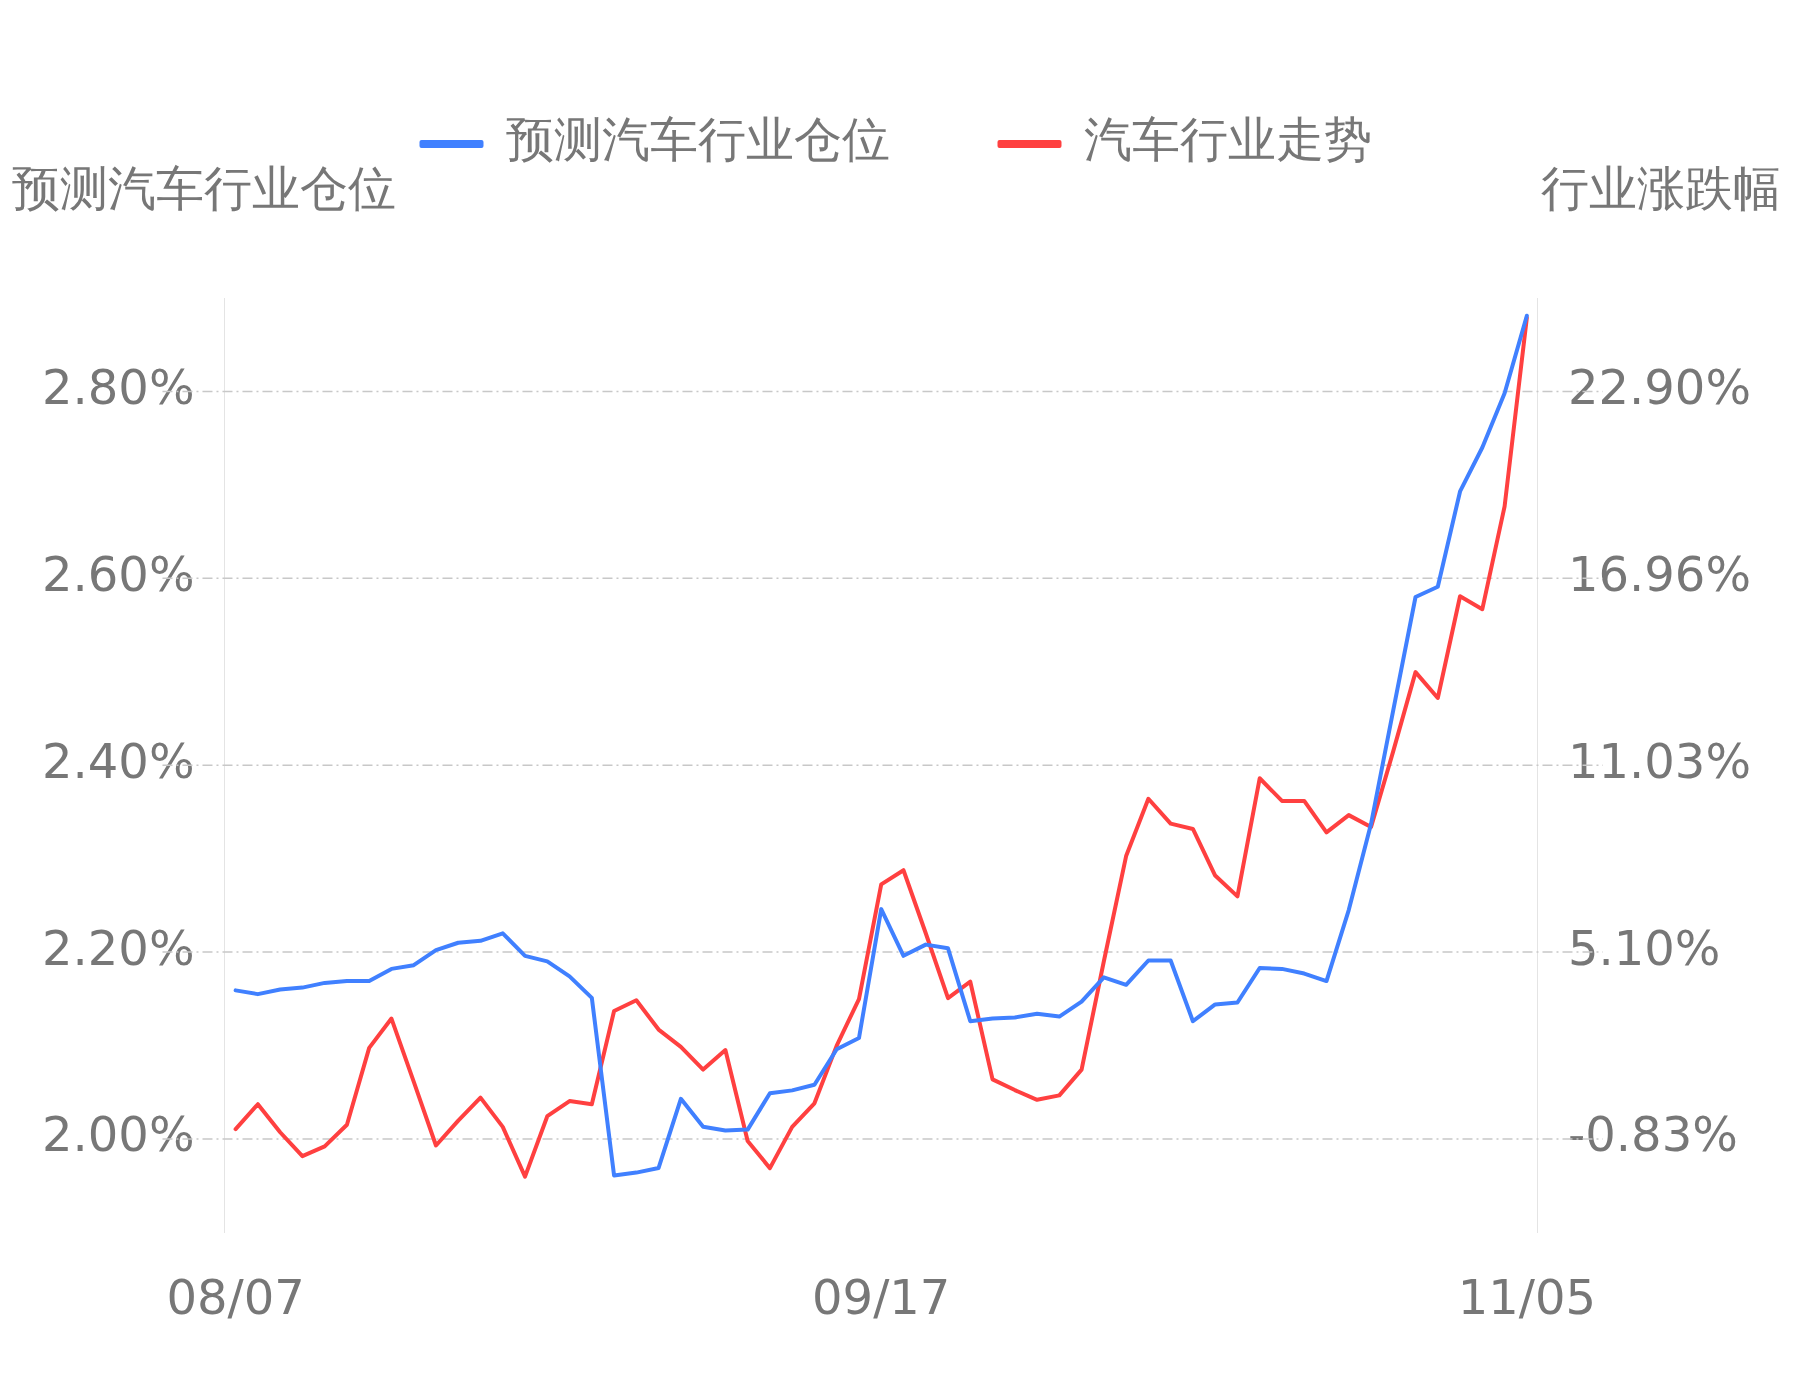 This screenshot has width=1793, height=1380. What do you see at coordinates (118, 386) in the screenshot?
I see `y-tick-label: 2.80%` at bounding box center [118, 386].